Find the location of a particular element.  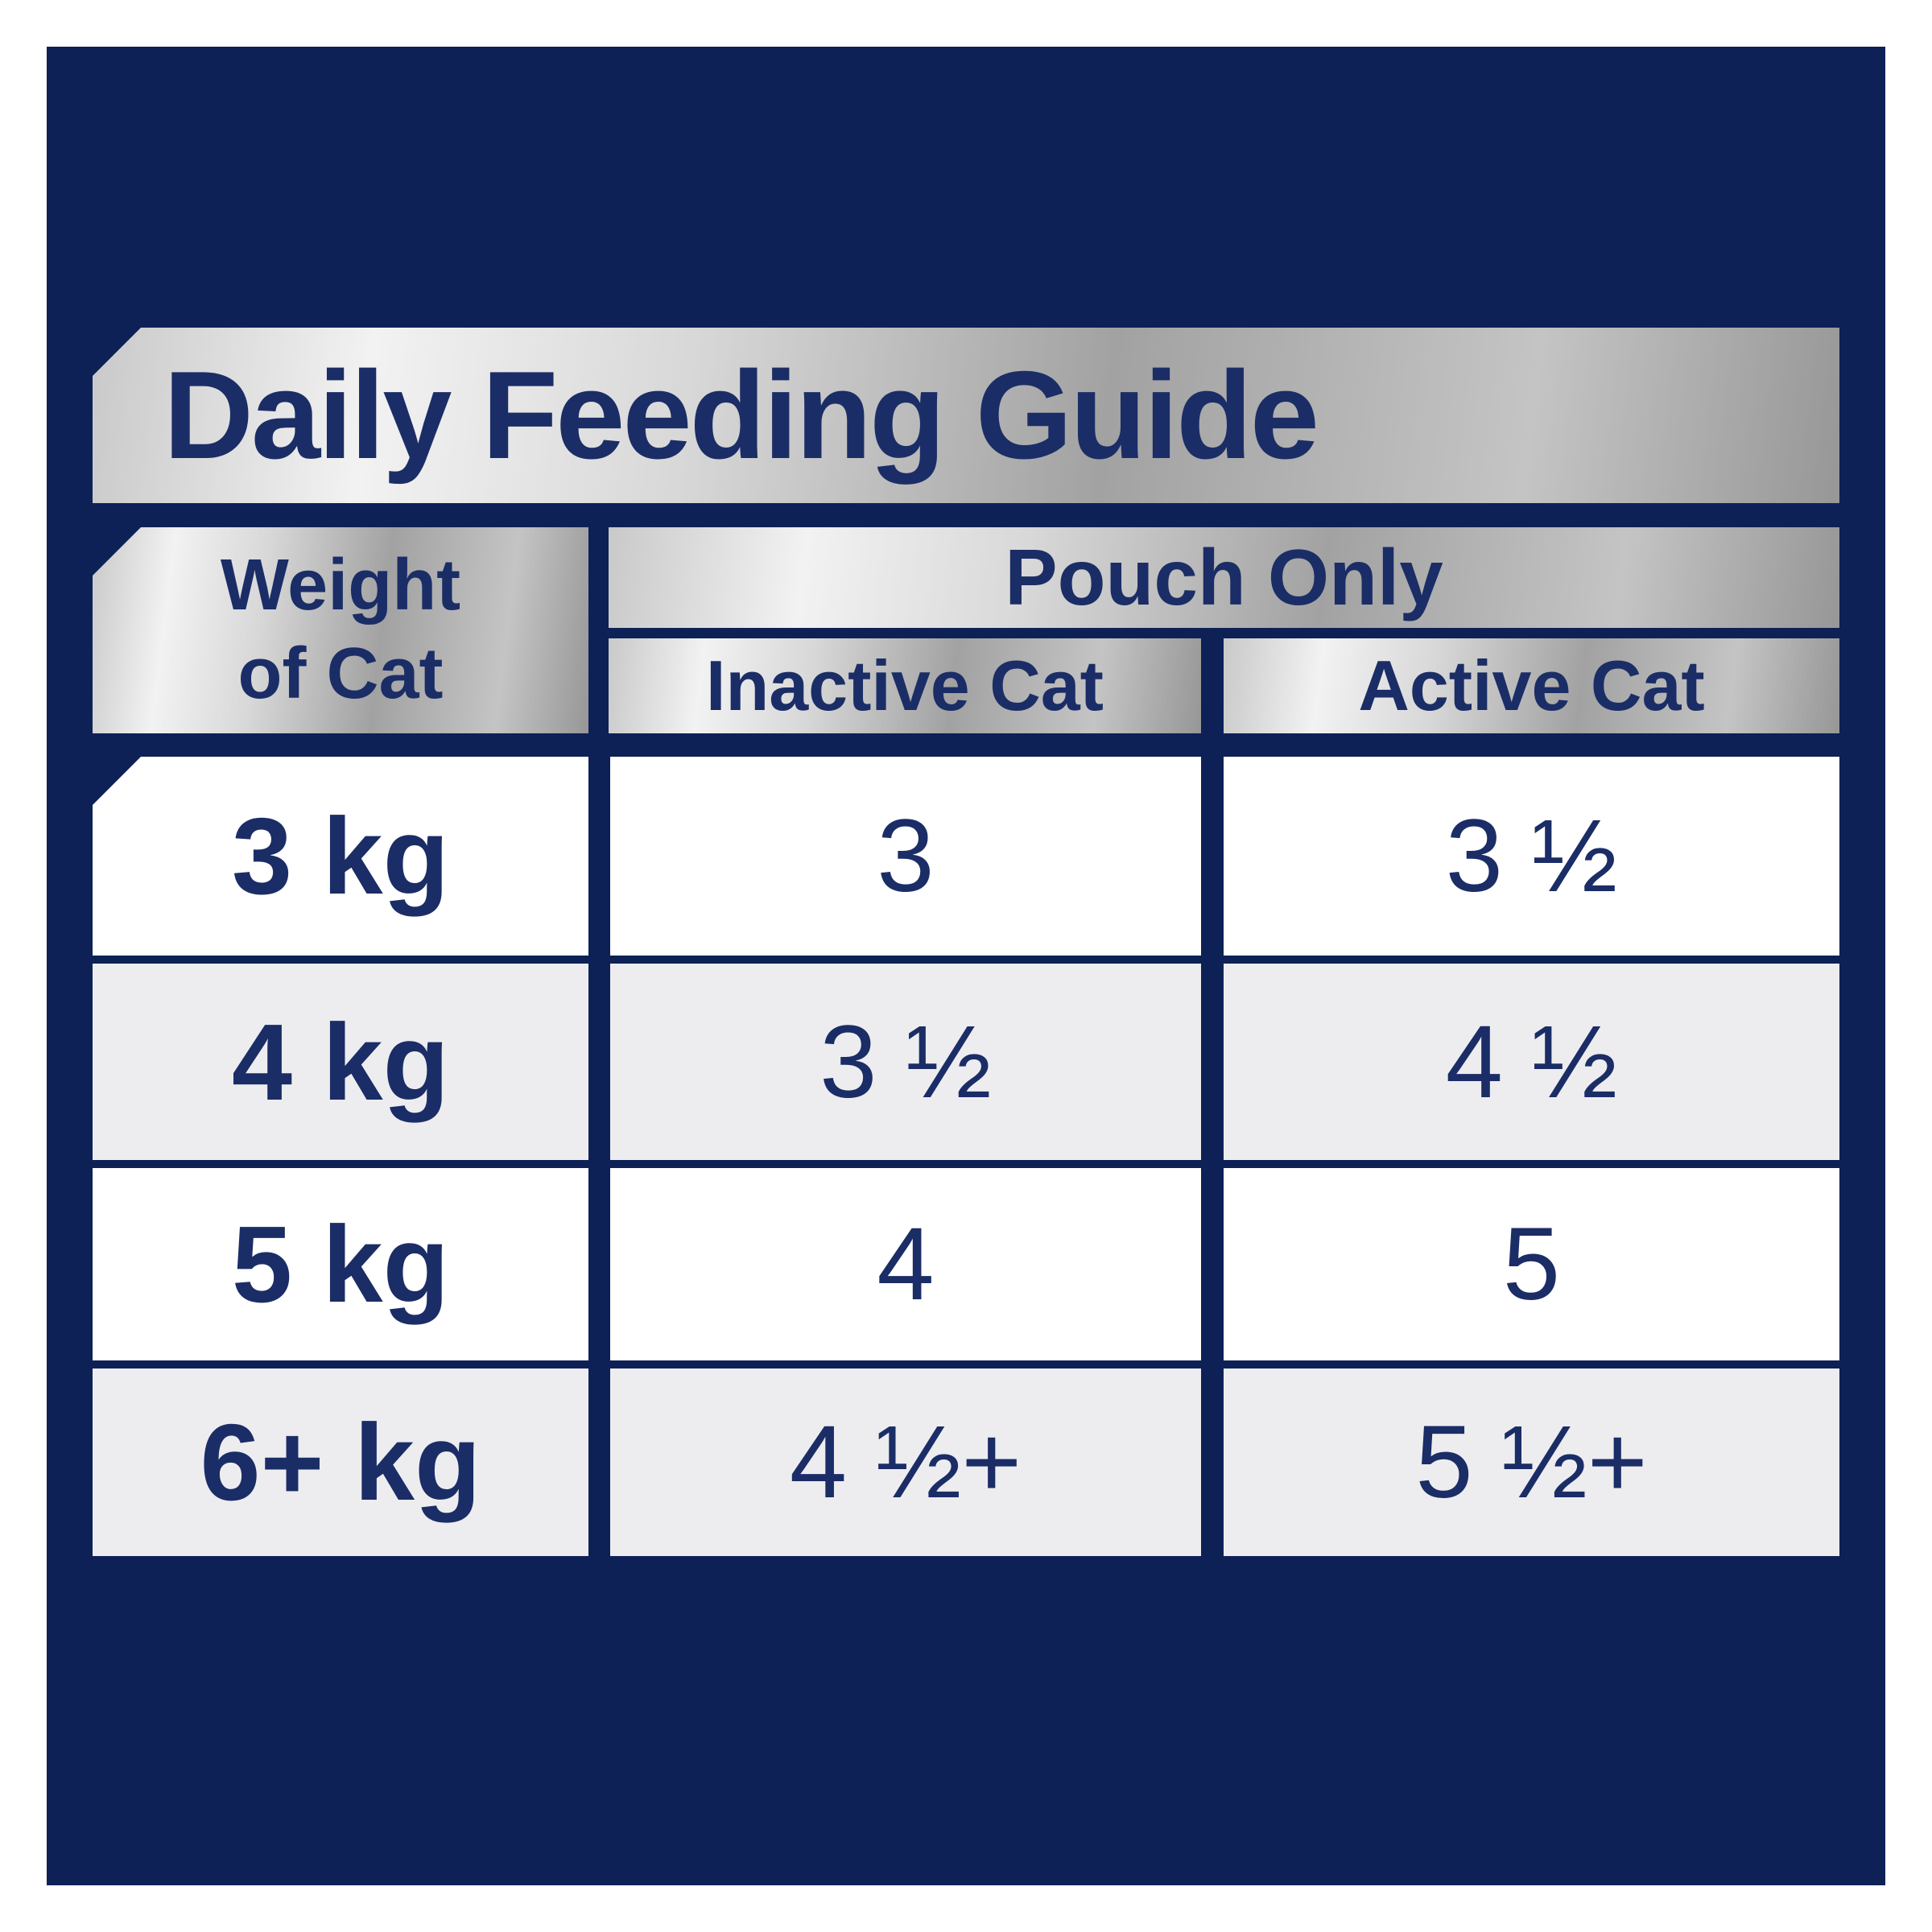

active-value-cell: 3 ½ is located at coordinates (1531, 856).